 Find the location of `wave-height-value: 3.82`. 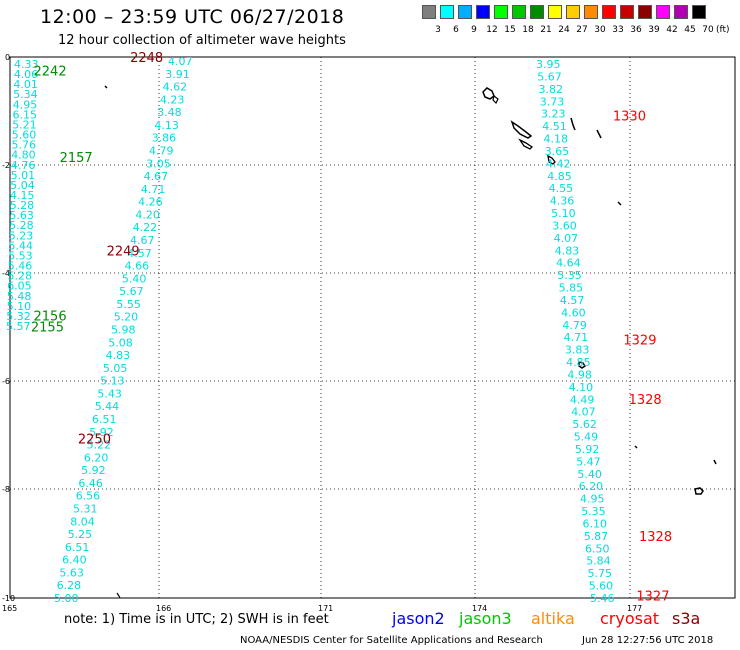

wave-height-value: 3.82 is located at coordinates (551, 89).